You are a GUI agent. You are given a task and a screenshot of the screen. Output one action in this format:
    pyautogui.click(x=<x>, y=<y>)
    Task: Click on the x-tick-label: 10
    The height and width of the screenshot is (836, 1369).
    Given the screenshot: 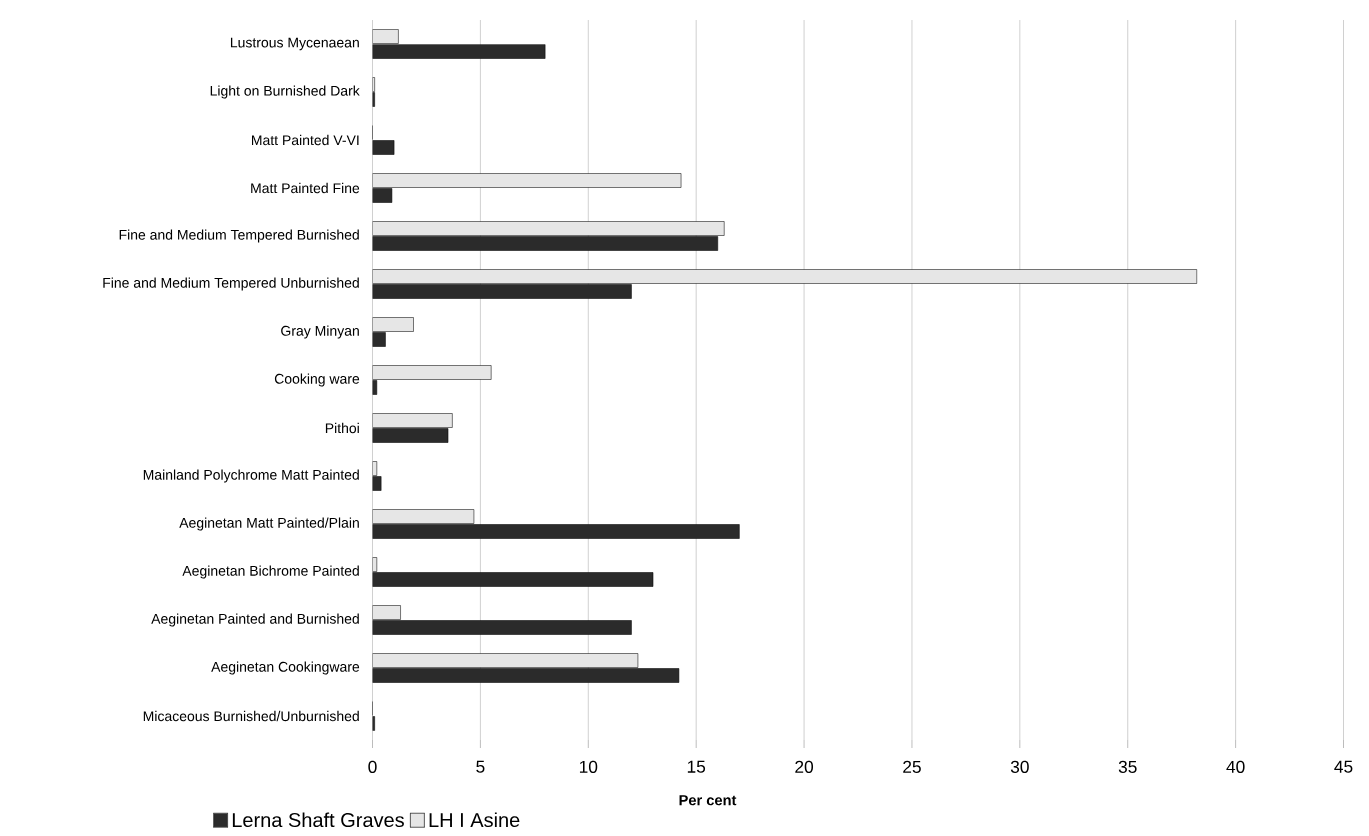 What is the action you would take?
    pyautogui.click(x=588, y=766)
    